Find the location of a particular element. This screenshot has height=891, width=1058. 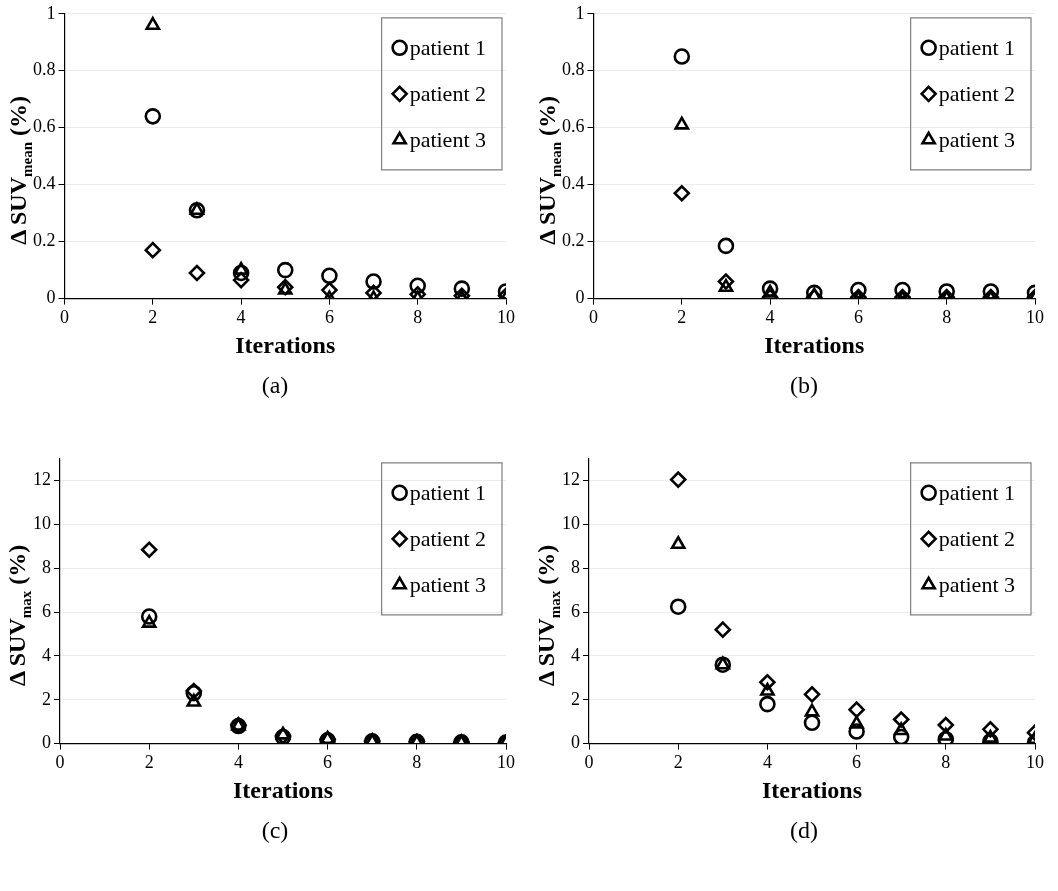

text: (d) is located at coordinates (804, 830).